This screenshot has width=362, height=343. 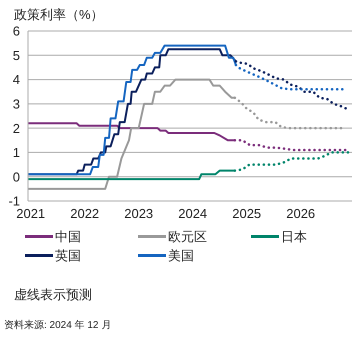 I want to click on legend-label: 英国, so click(x=68, y=255).